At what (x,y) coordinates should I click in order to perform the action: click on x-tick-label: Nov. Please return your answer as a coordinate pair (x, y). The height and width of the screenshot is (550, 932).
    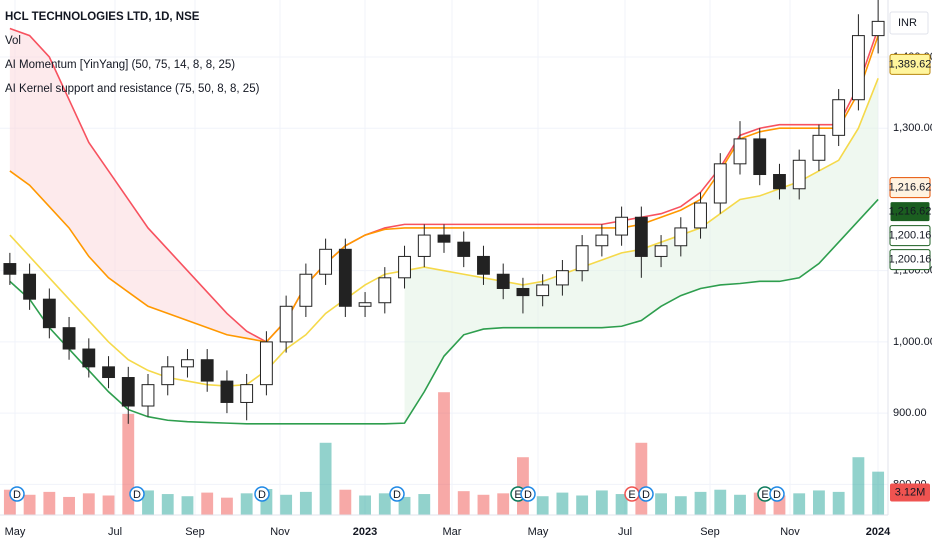
    Looking at the image, I should click on (280, 532).